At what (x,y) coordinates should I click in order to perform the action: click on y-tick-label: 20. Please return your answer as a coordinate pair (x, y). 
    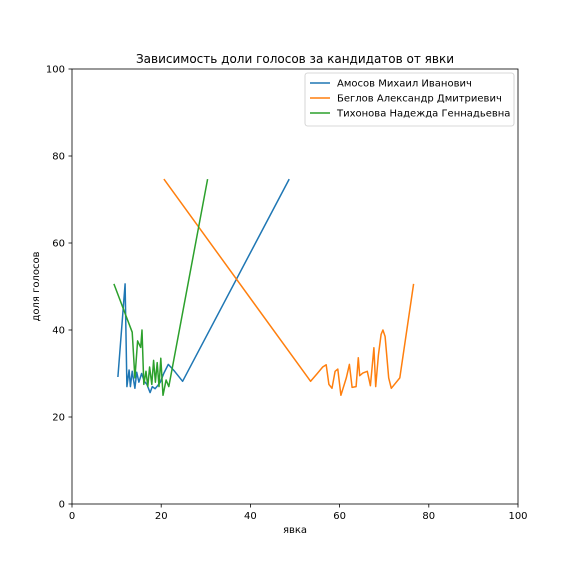
    Looking at the image, I should click on (58, 418).